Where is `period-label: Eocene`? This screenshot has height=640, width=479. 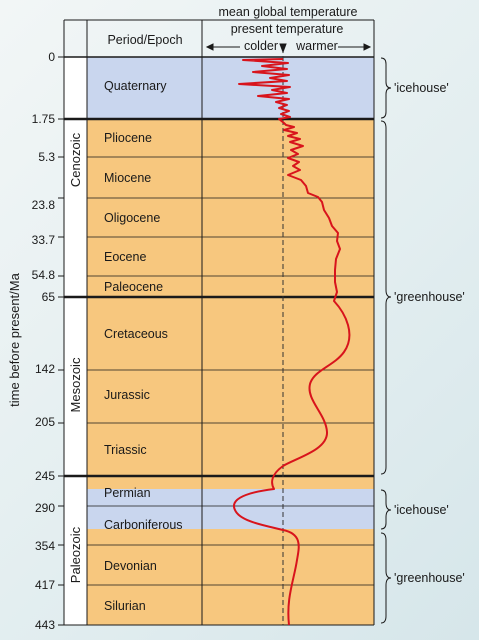
period-label: Eocene is located at coordinates (125, 257).